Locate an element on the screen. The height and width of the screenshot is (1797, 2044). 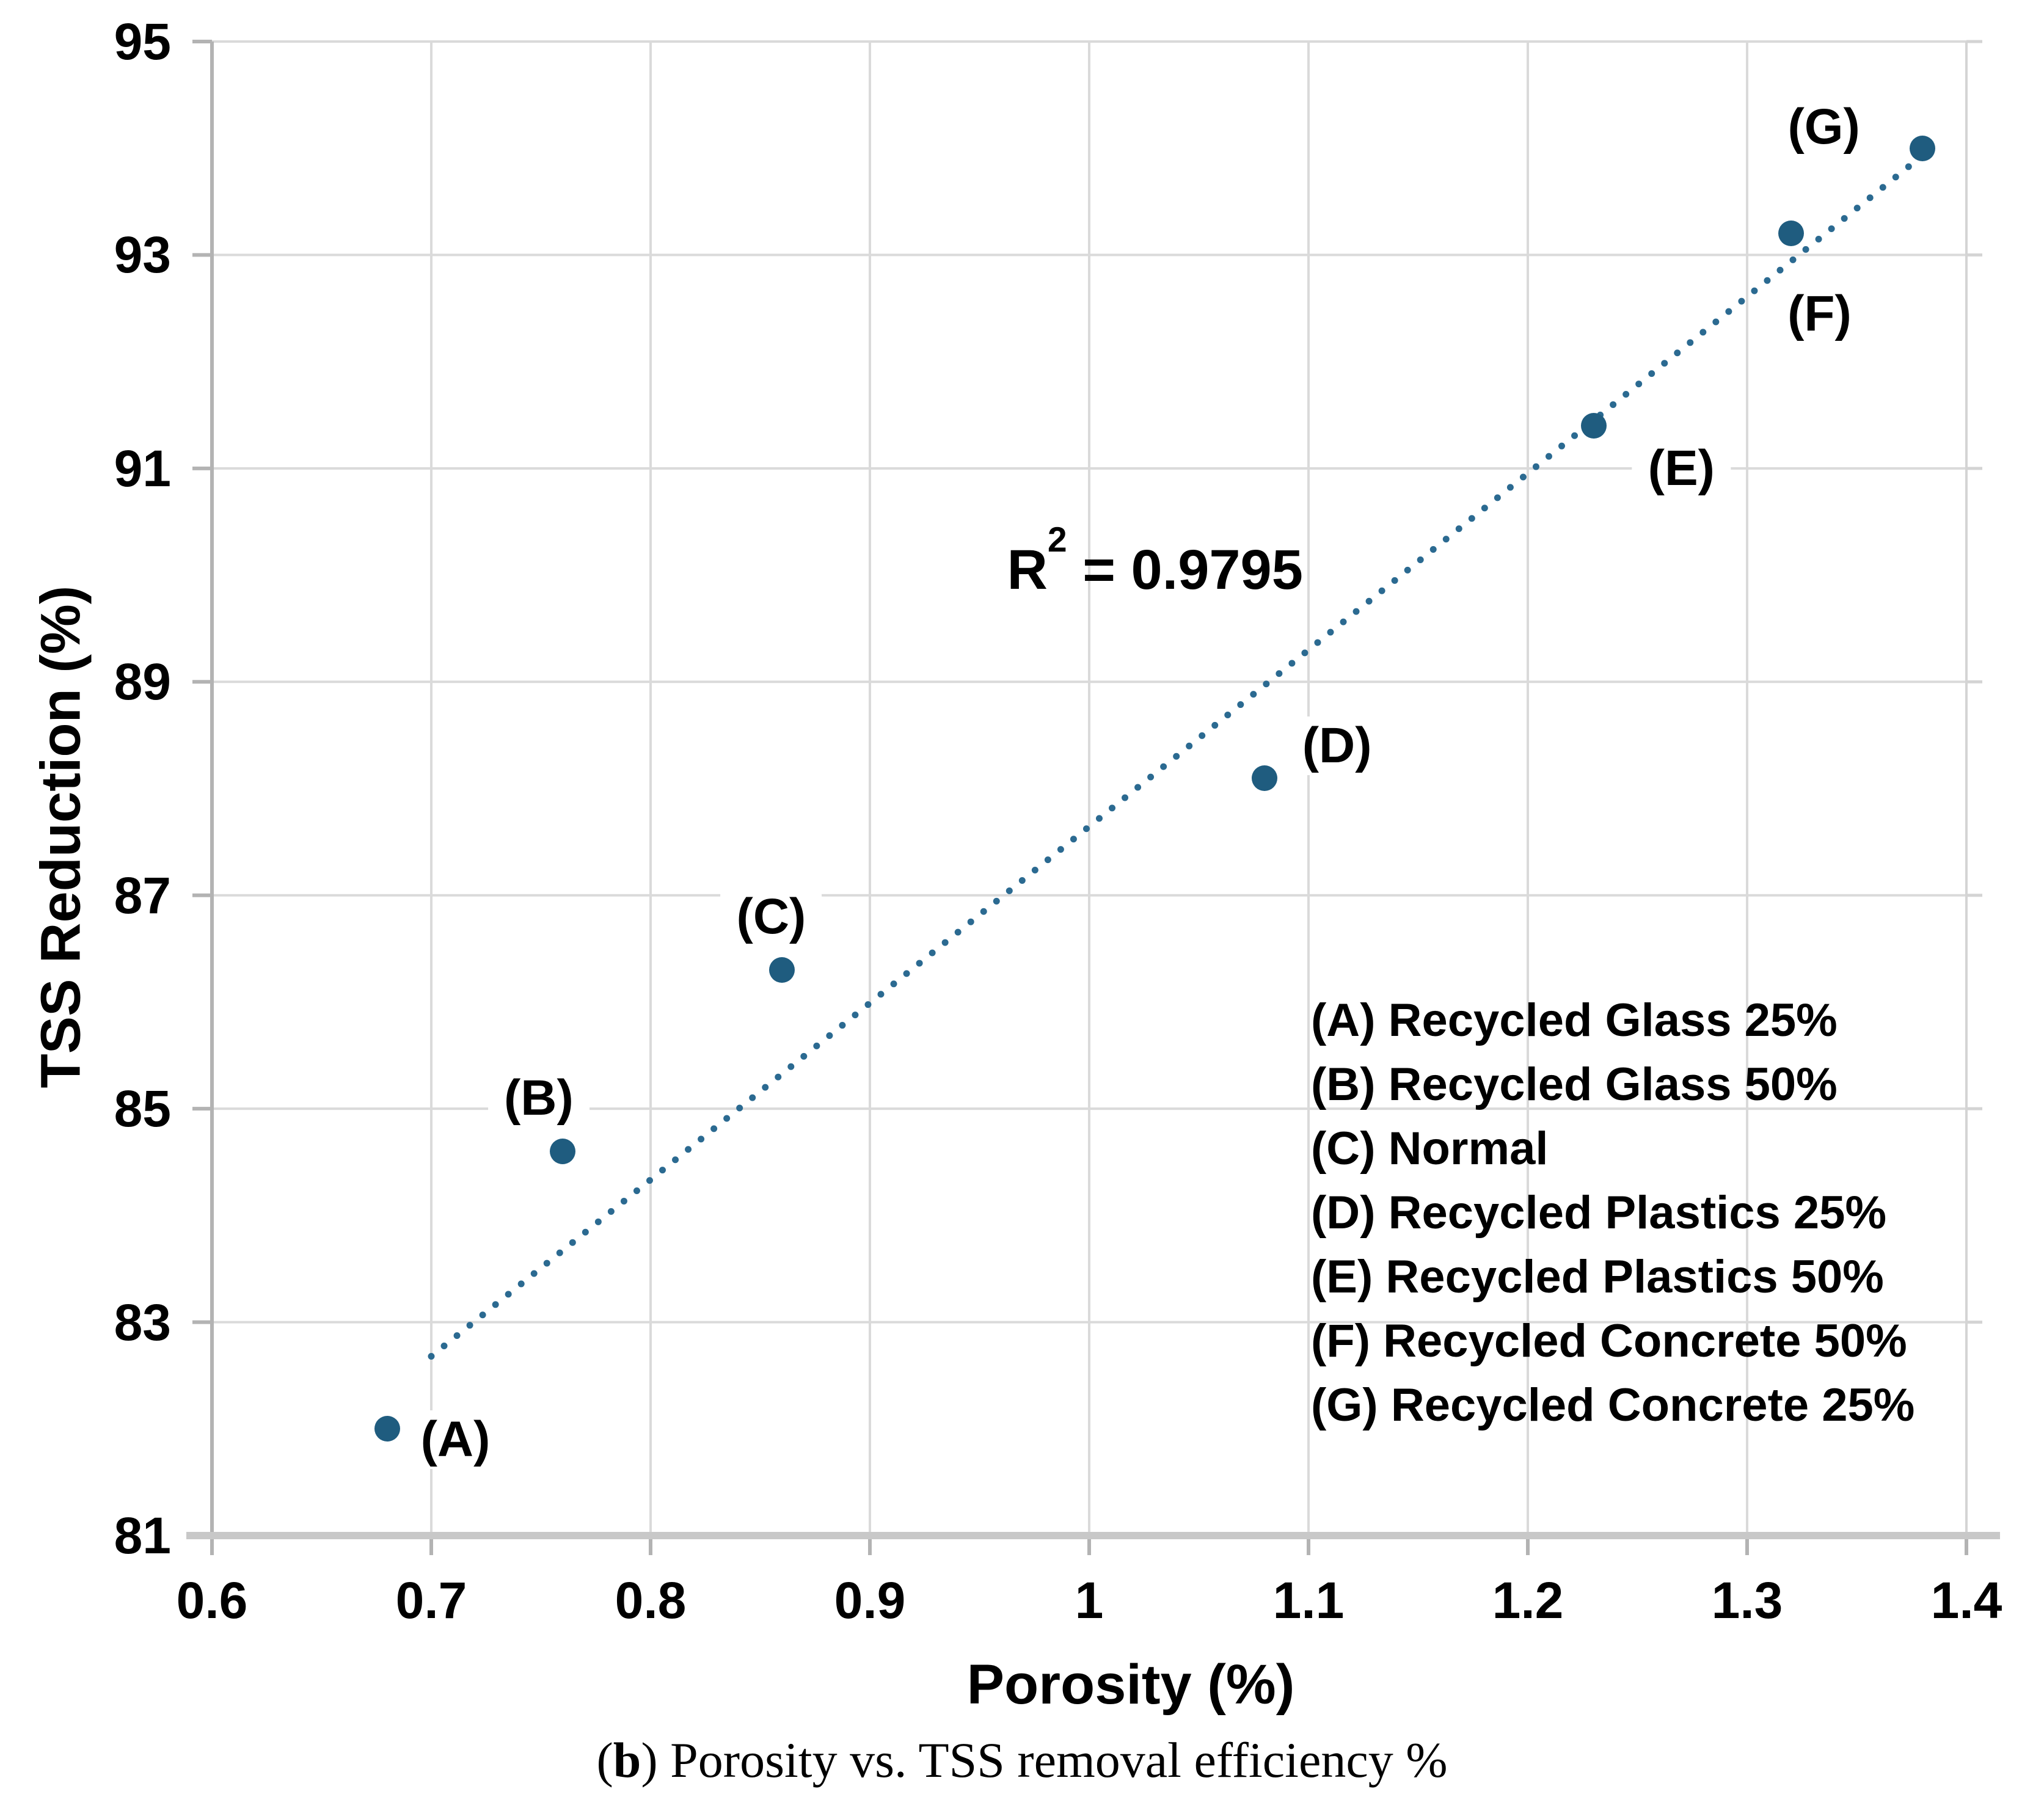
caption-text: ) Porosity vs. TSS removal efficiency % is located at coordinates (1045, 1760).